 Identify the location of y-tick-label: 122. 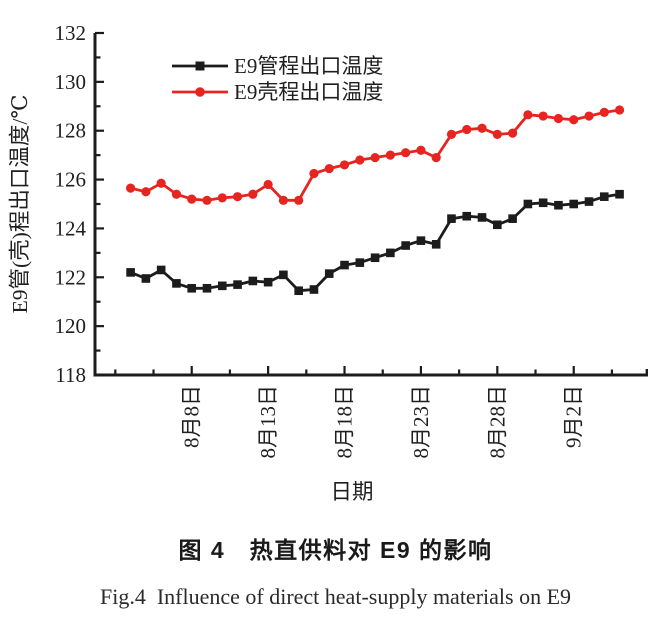
(71, 277).